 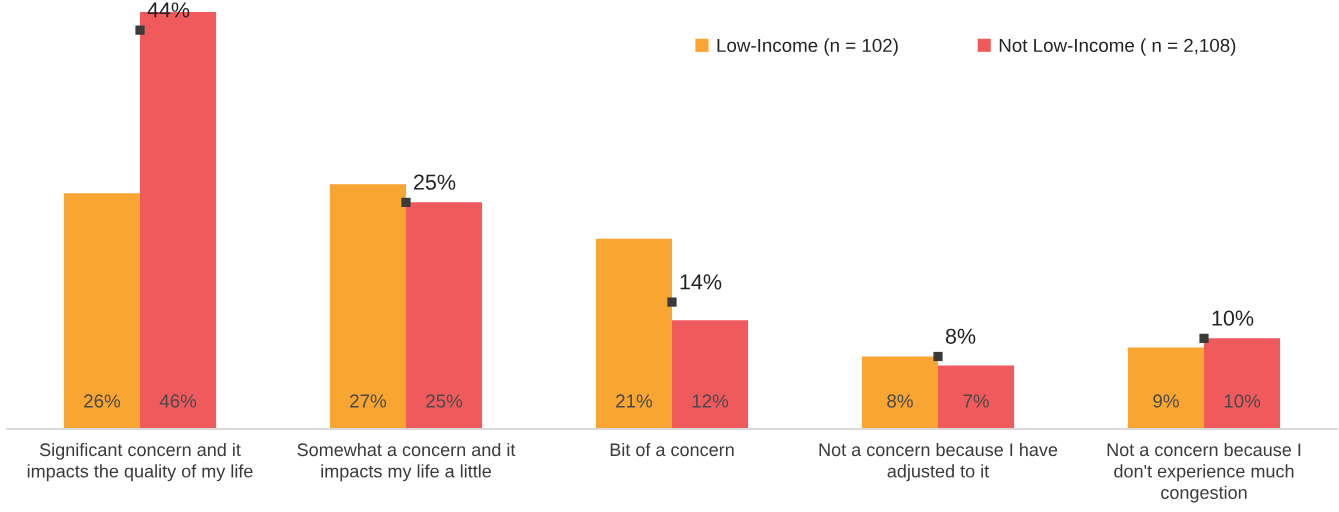 I want to click on data-label: 12%, so click(x=710, y=401).